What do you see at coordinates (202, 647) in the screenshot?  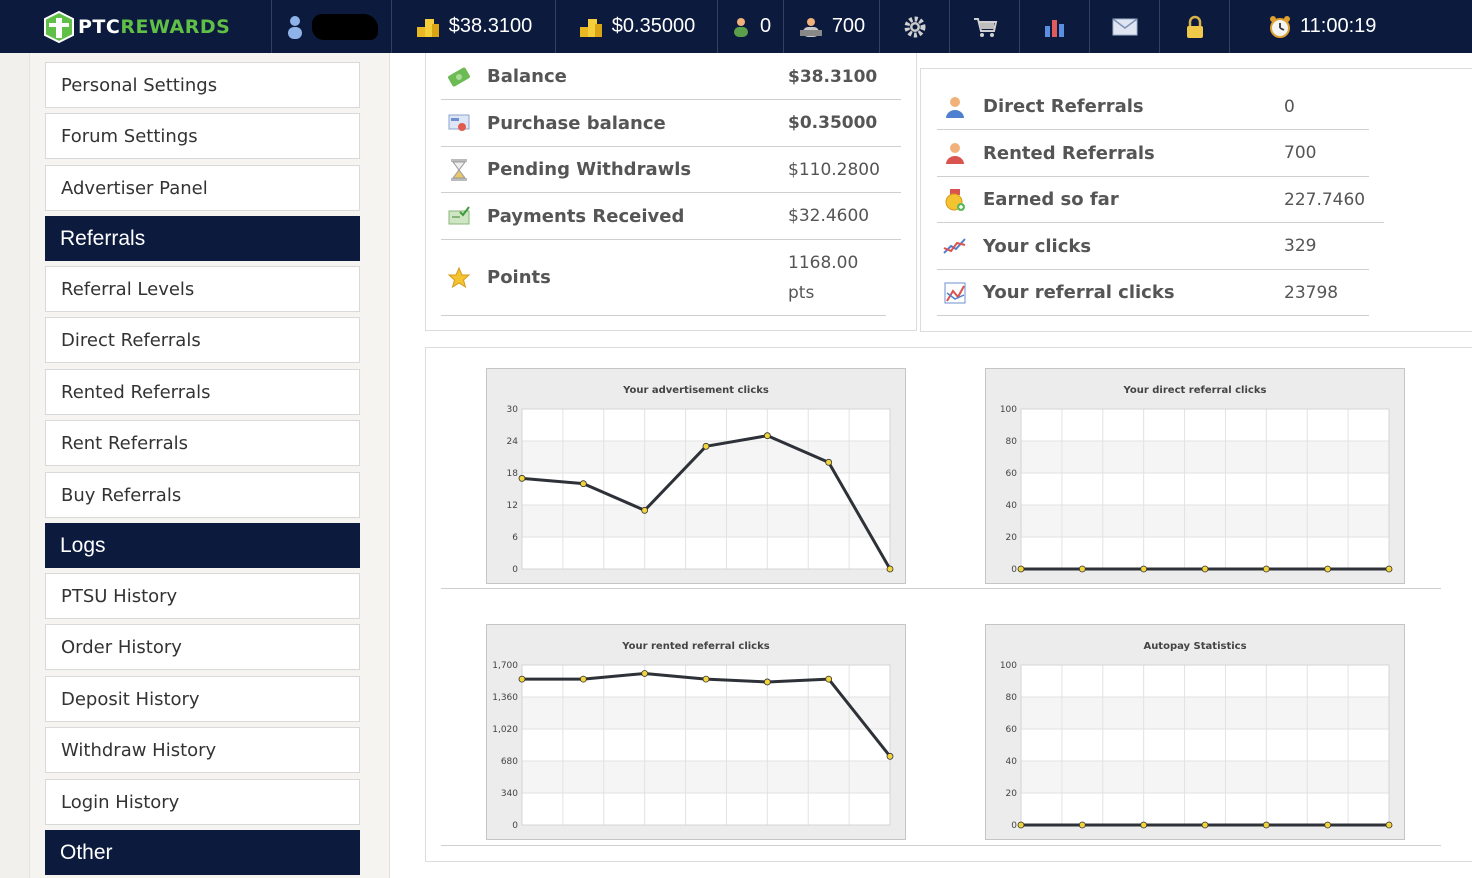 I see `sidebar-item-order-history: Order History` at bounding box center [202, 647].